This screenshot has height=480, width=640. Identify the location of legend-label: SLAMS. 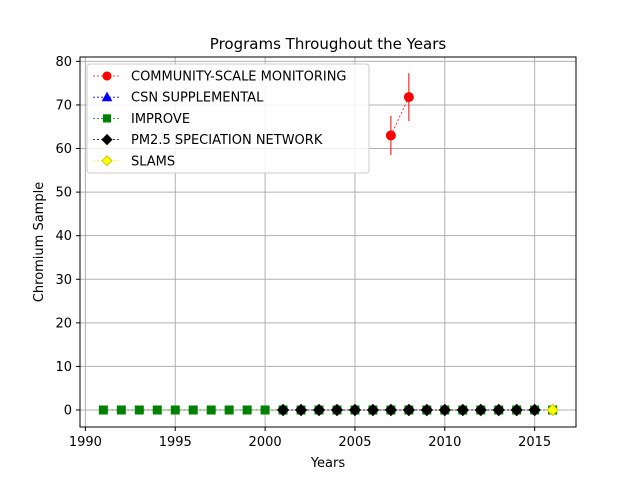
(153, 161).